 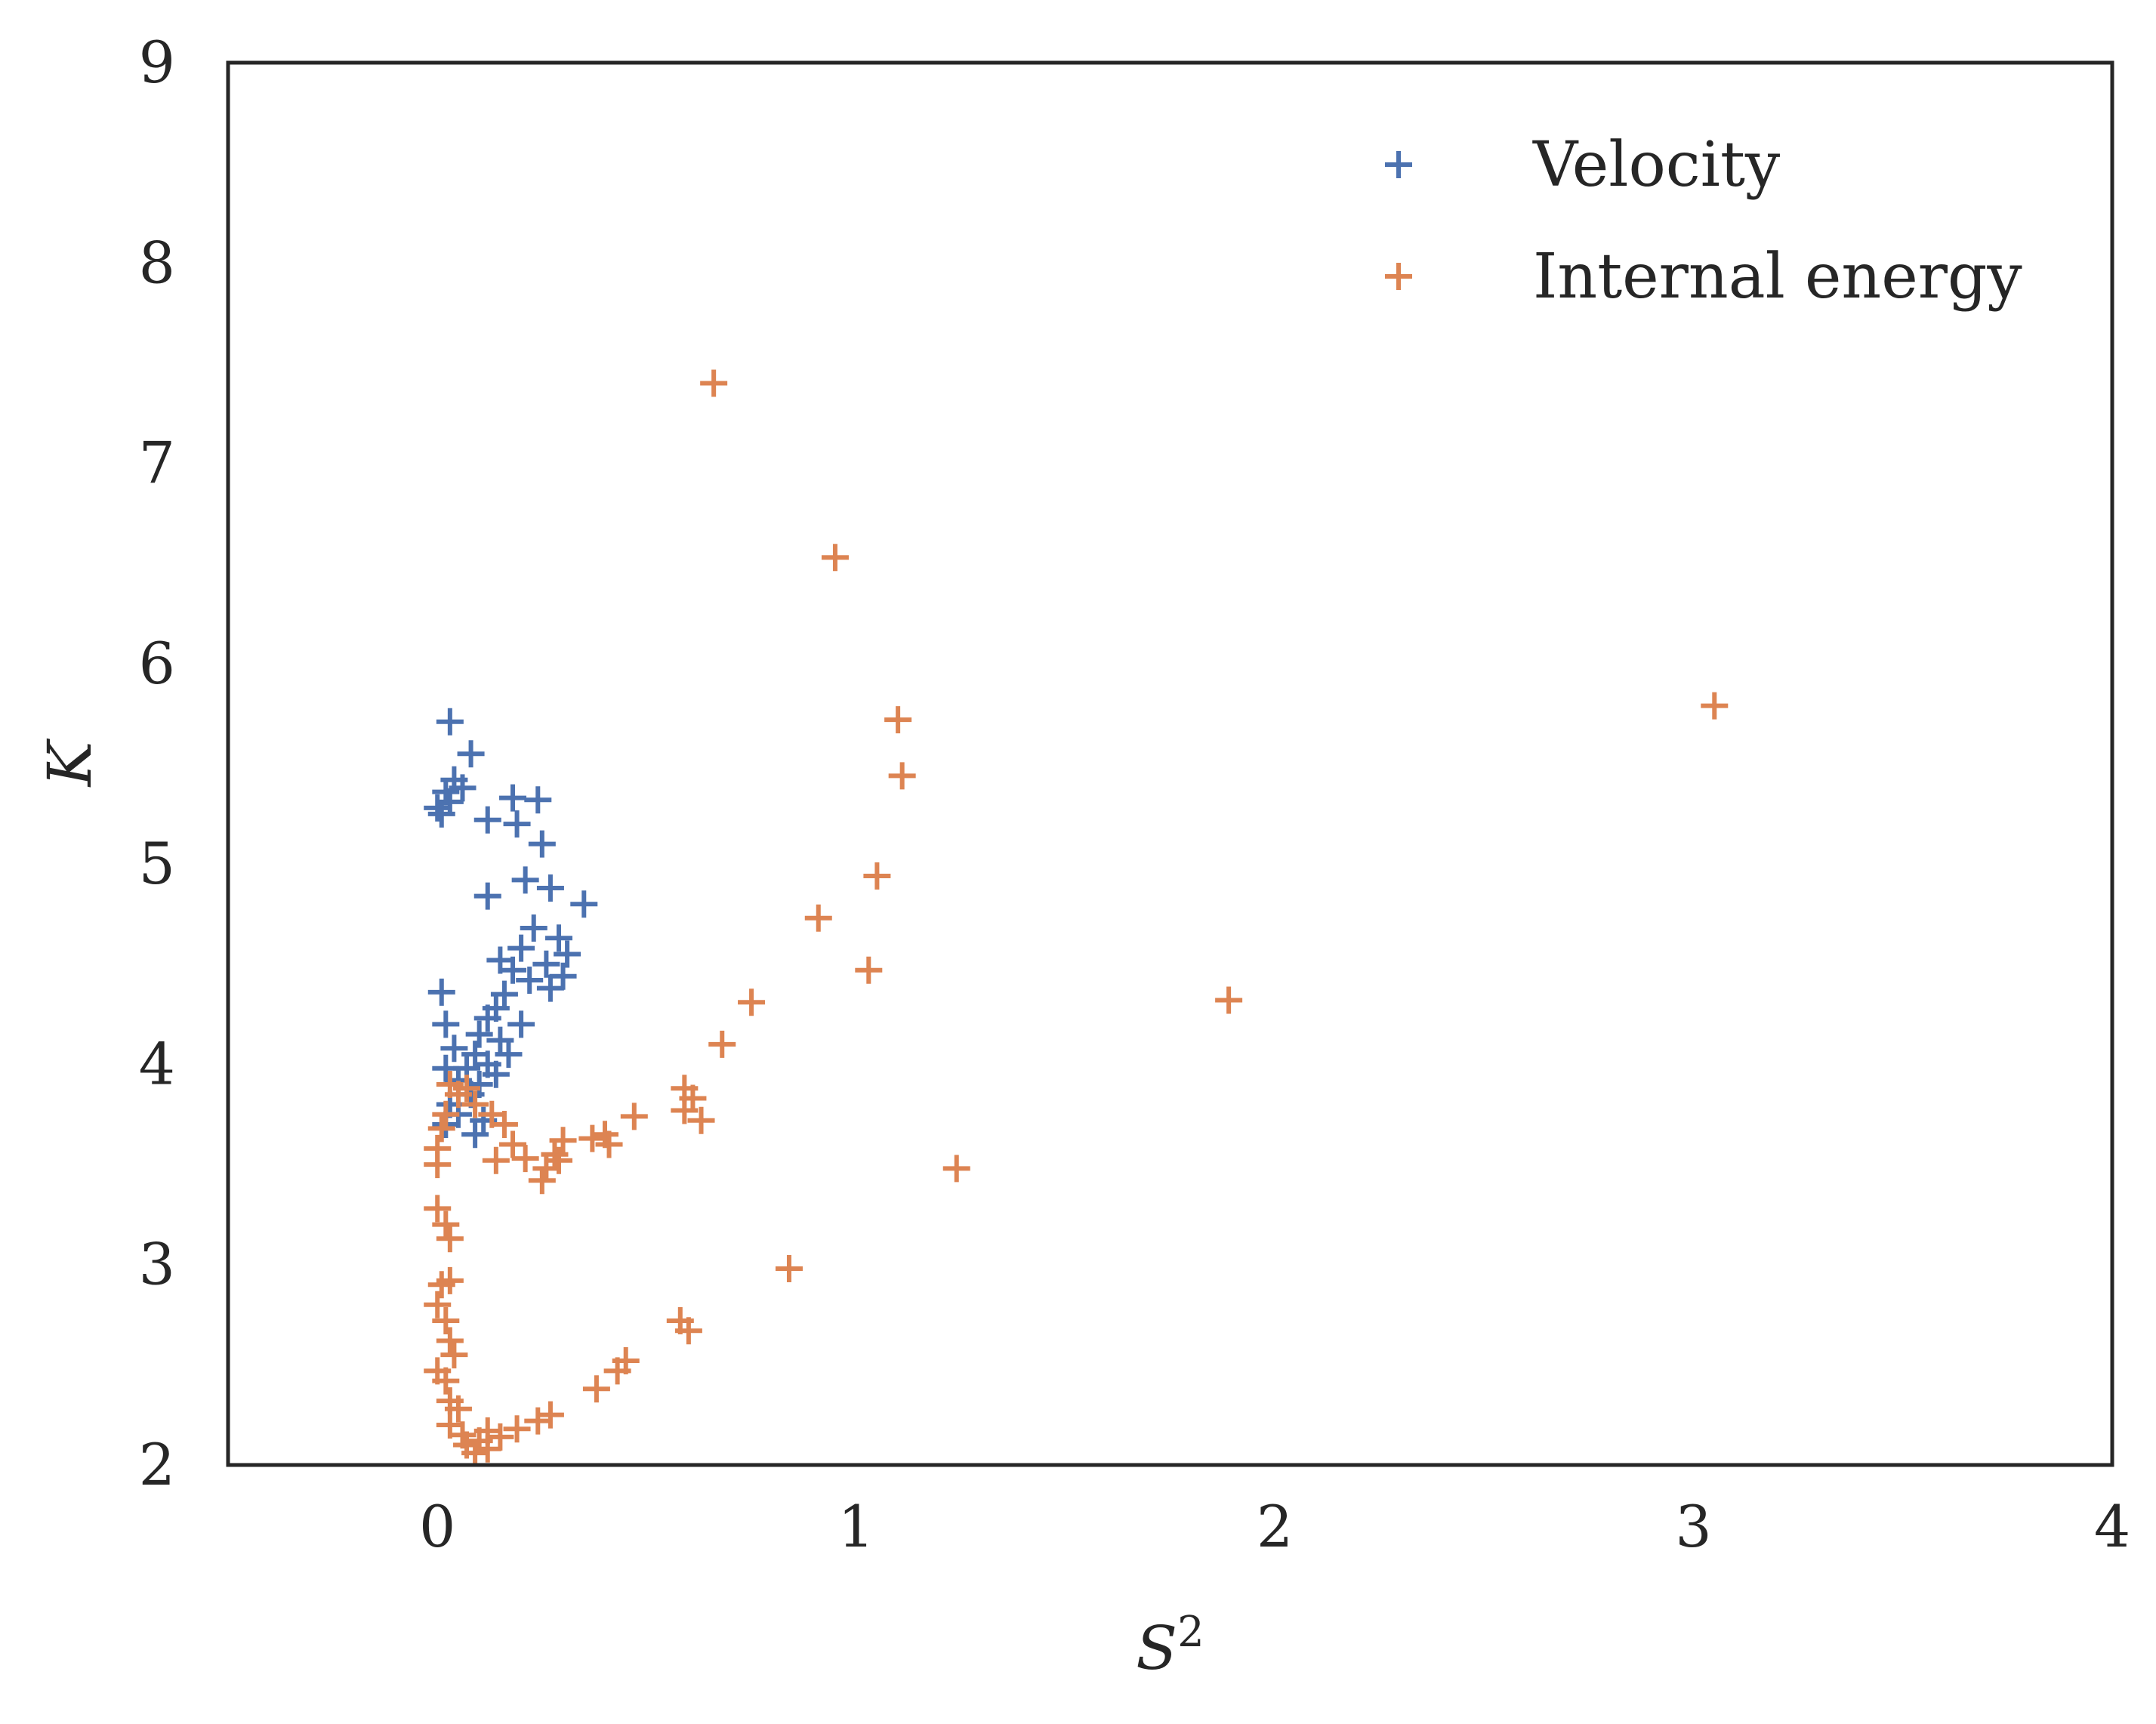 I want to click on legend-marker-internal-energy, so click(x=1398, y=276).